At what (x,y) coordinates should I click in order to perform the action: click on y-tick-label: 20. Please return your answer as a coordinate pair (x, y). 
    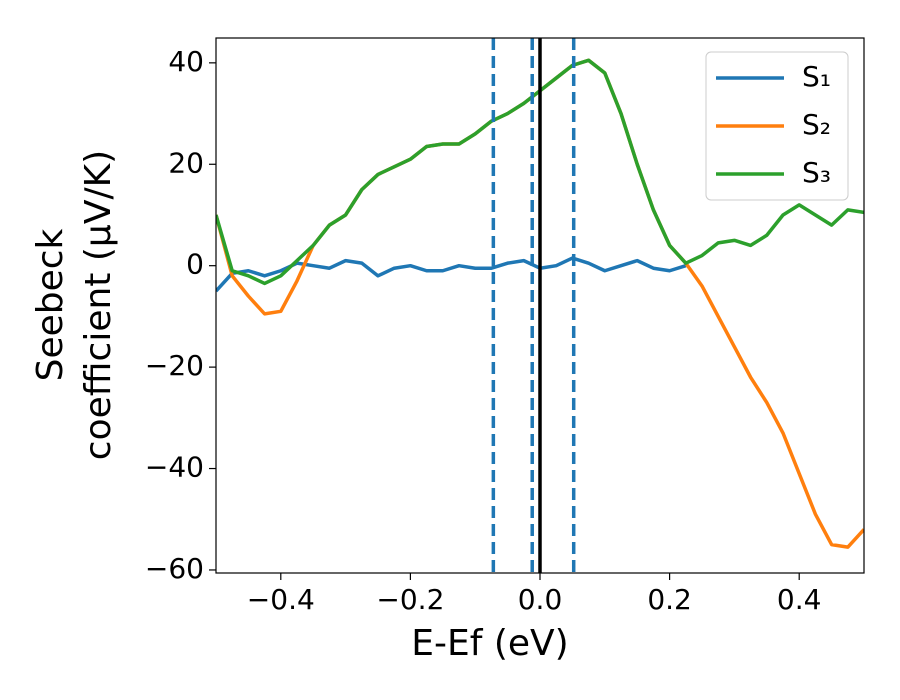
    Looking at the image, I should click on (186, 162).